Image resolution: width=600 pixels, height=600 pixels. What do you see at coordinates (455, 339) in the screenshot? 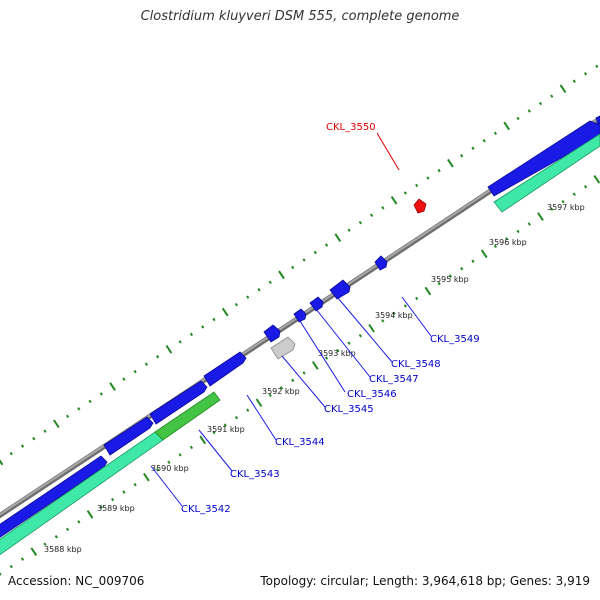
I see `gene-label-3549: CKL_3549` at bounding box center [455, 339].